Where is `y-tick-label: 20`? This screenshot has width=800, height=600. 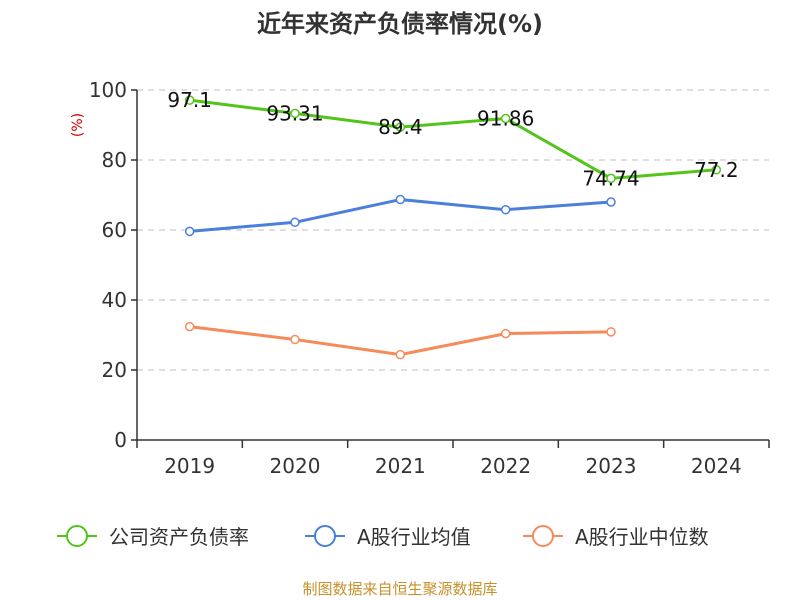 y-tick-label: 20 is located at coordinates (114, 370).